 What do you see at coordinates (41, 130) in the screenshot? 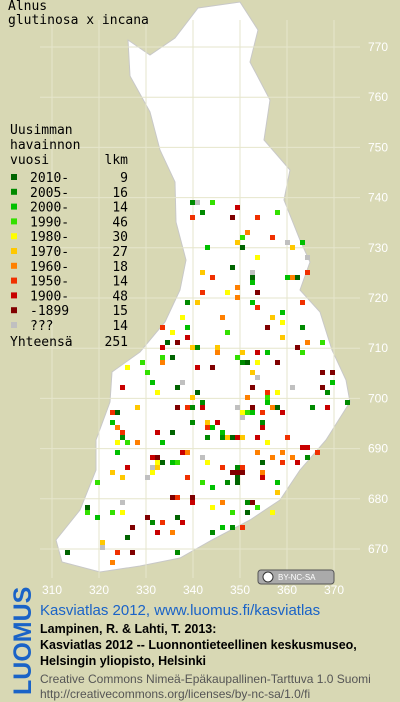
I see `legend-heading: Uusimman` at bounding box center [41, 130].